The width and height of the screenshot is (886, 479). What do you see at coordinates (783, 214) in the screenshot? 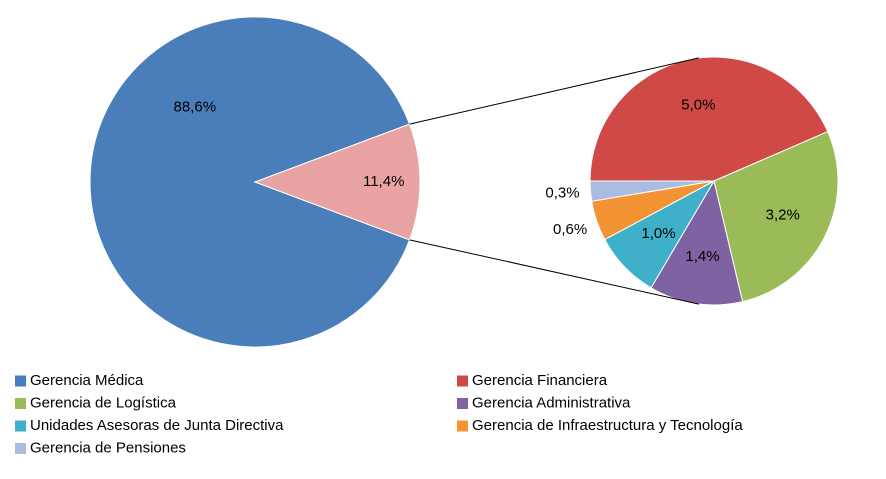
I see `data-label: 3,2%` at bounding box center [783, 214].